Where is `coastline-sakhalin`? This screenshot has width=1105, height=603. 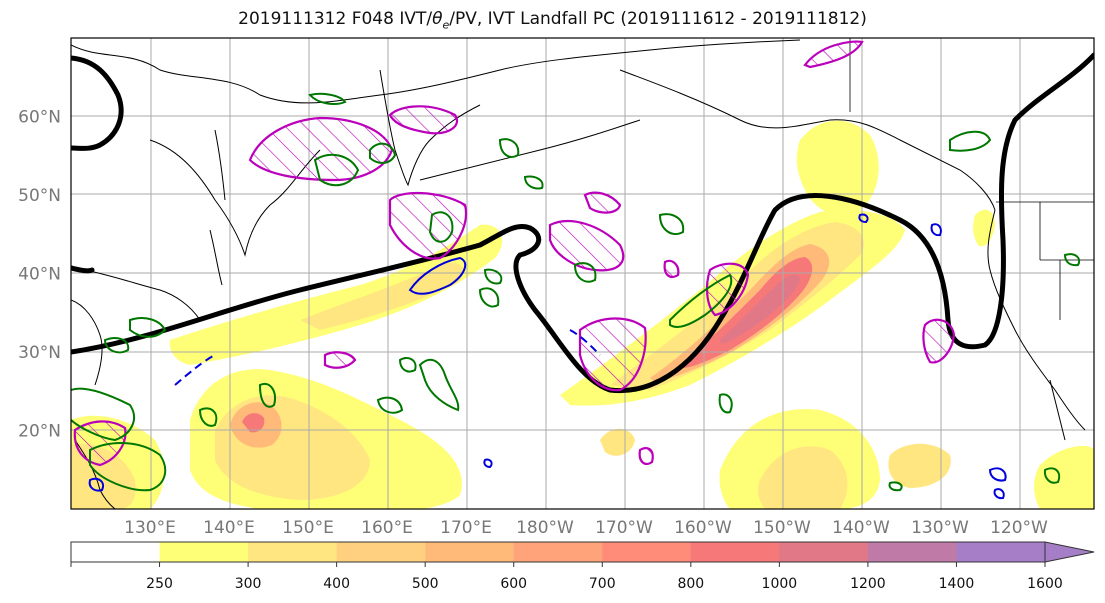 coastline-sakhalin is located at coordinates (220, 165).